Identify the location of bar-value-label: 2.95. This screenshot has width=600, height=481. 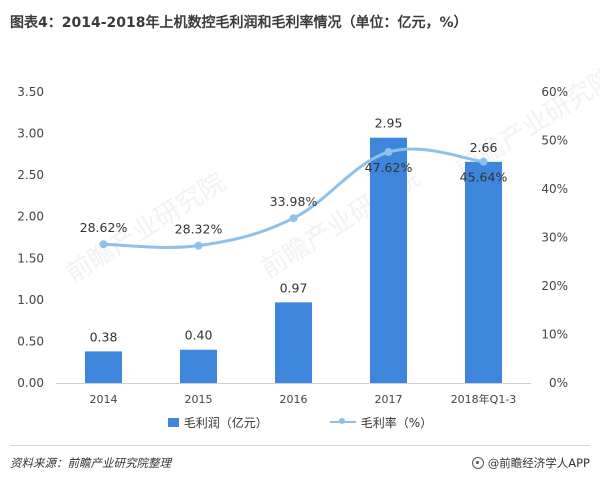
(389, 123).